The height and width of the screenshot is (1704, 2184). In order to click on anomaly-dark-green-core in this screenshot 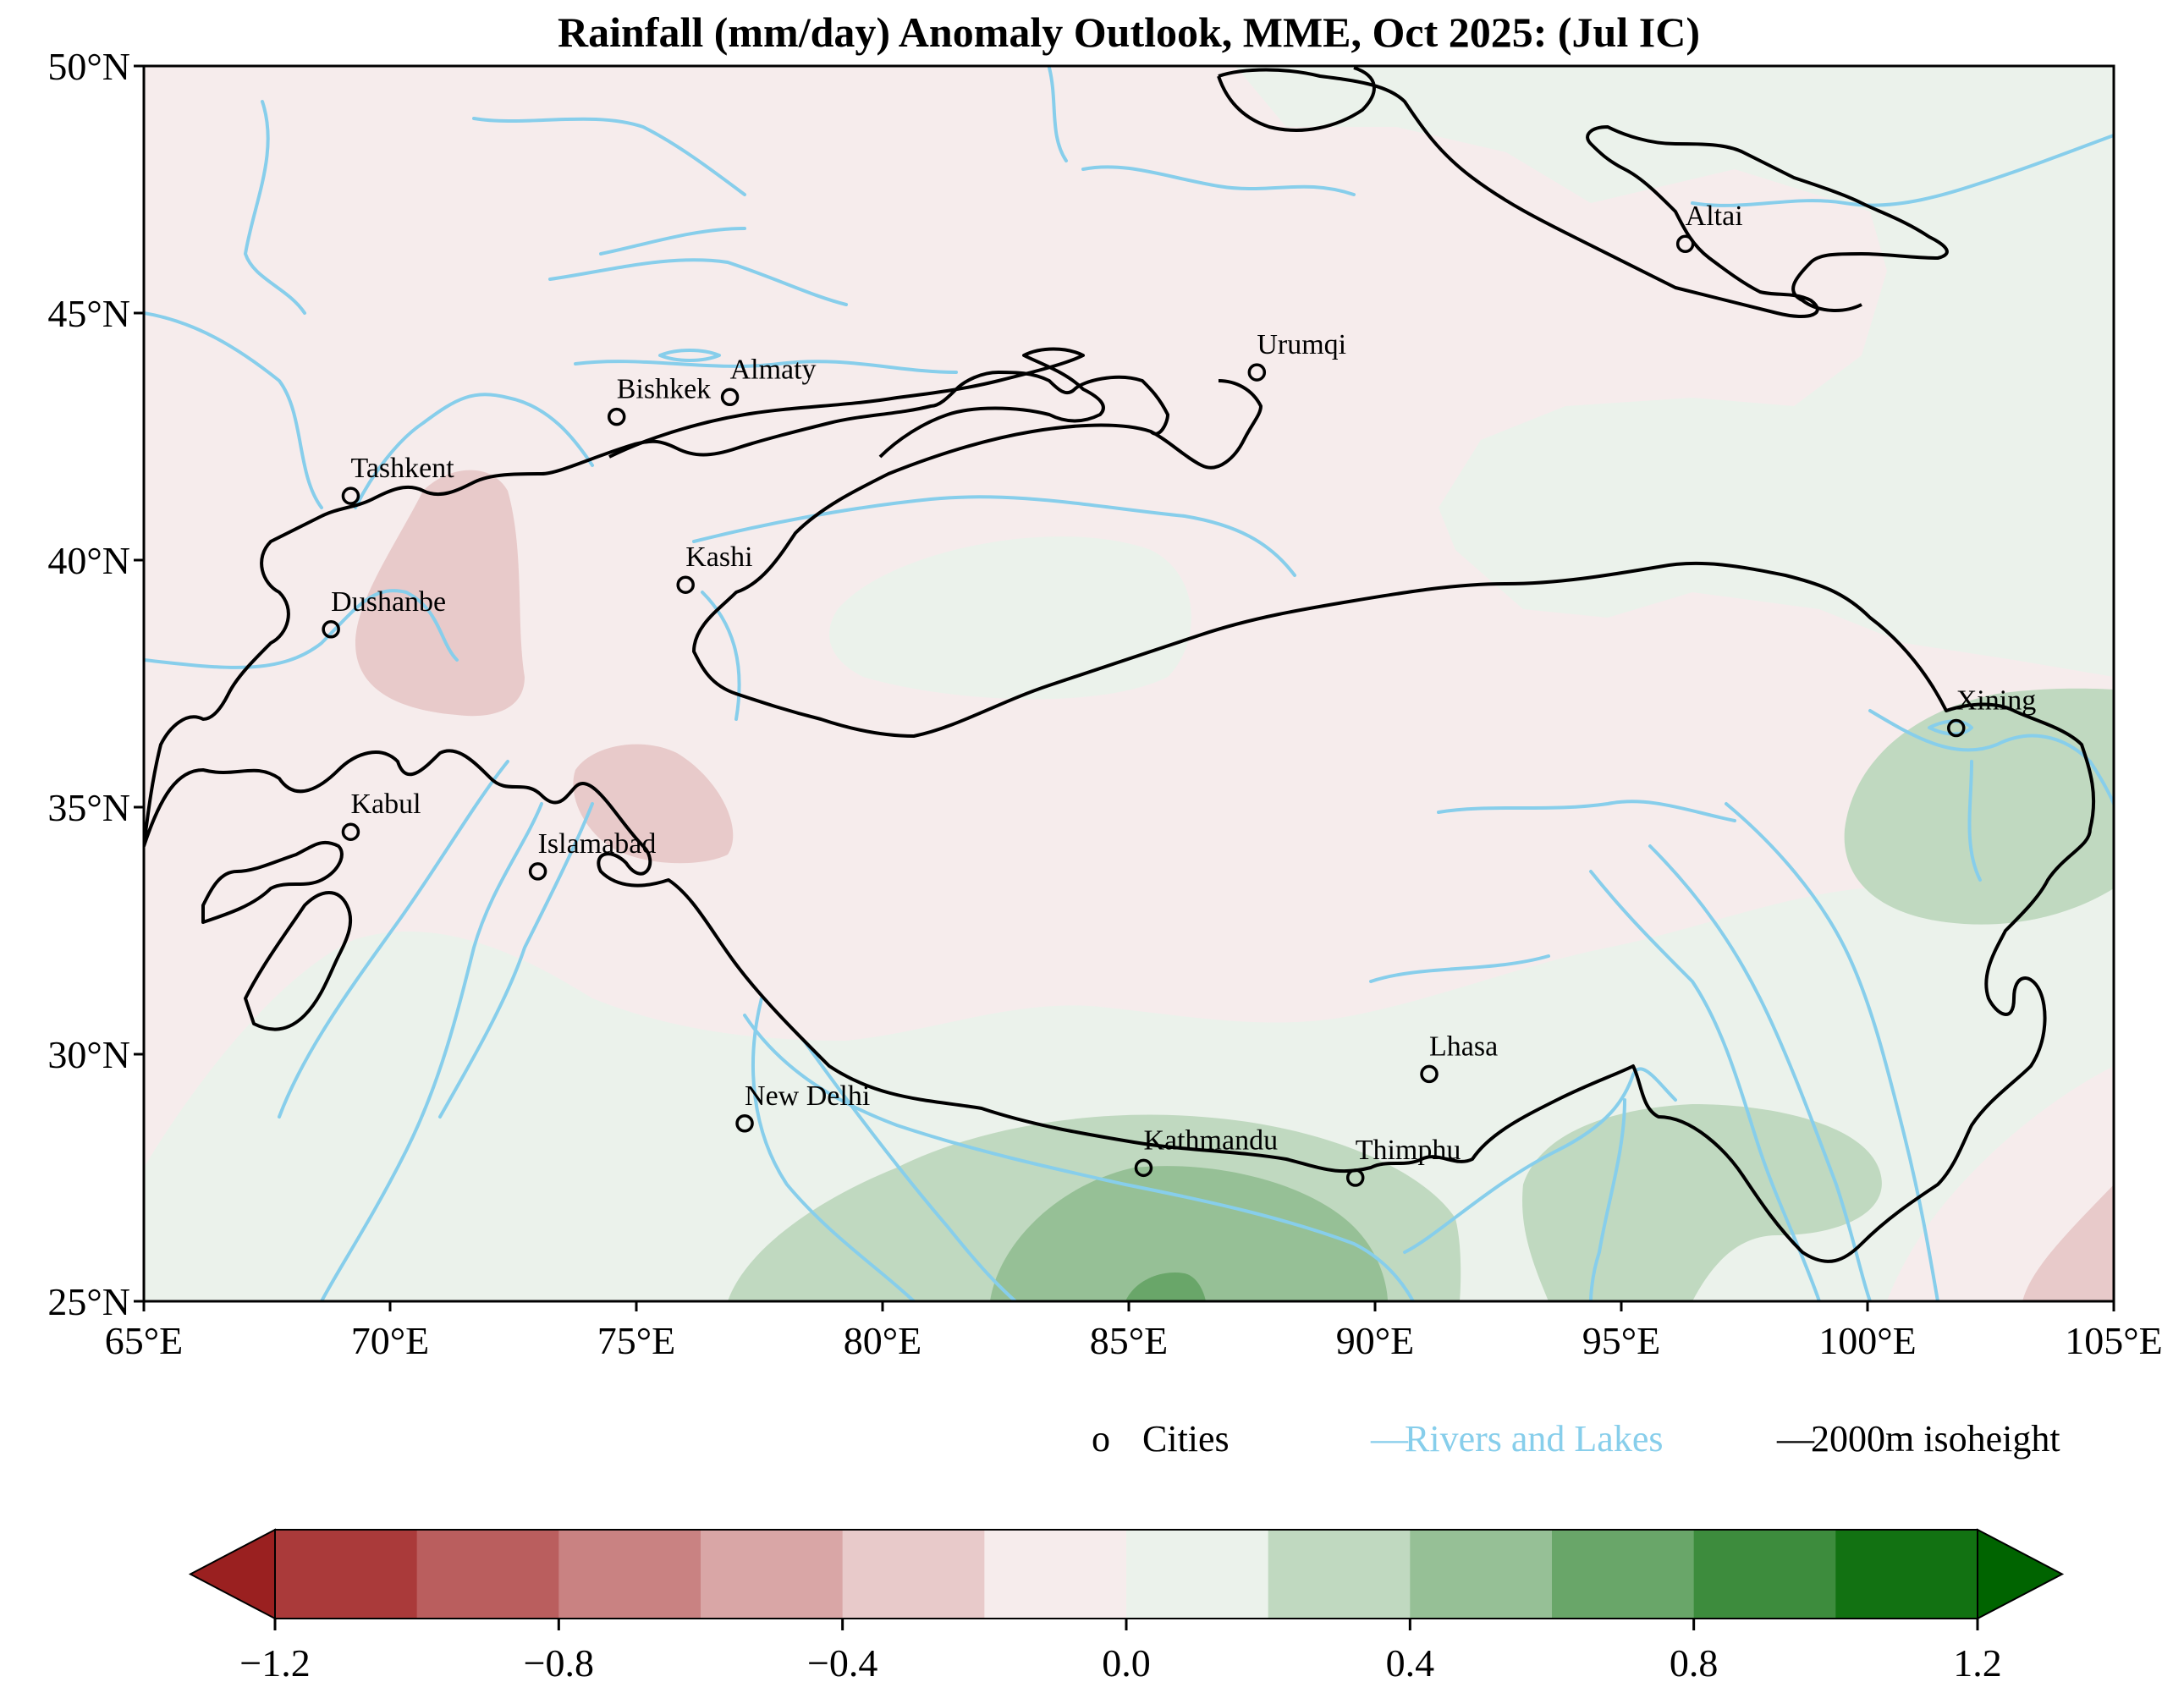, I will do `click(1165, 1287)`.